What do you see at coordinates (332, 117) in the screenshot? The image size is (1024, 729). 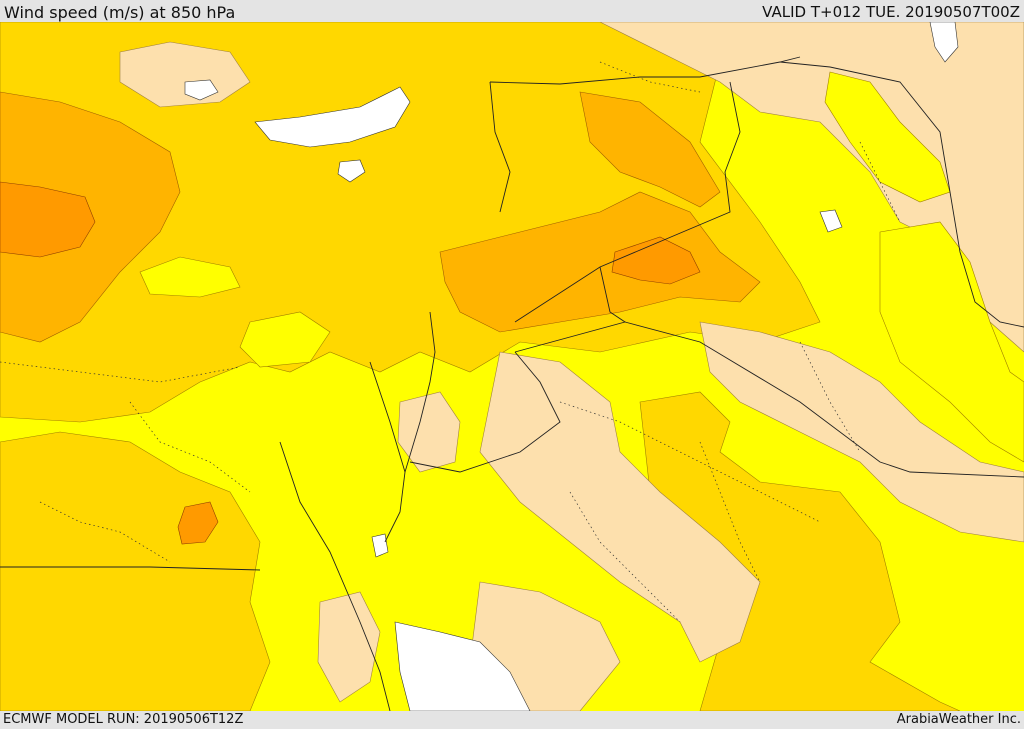 I see `black-sea-area` at bounding box center [332, 117].